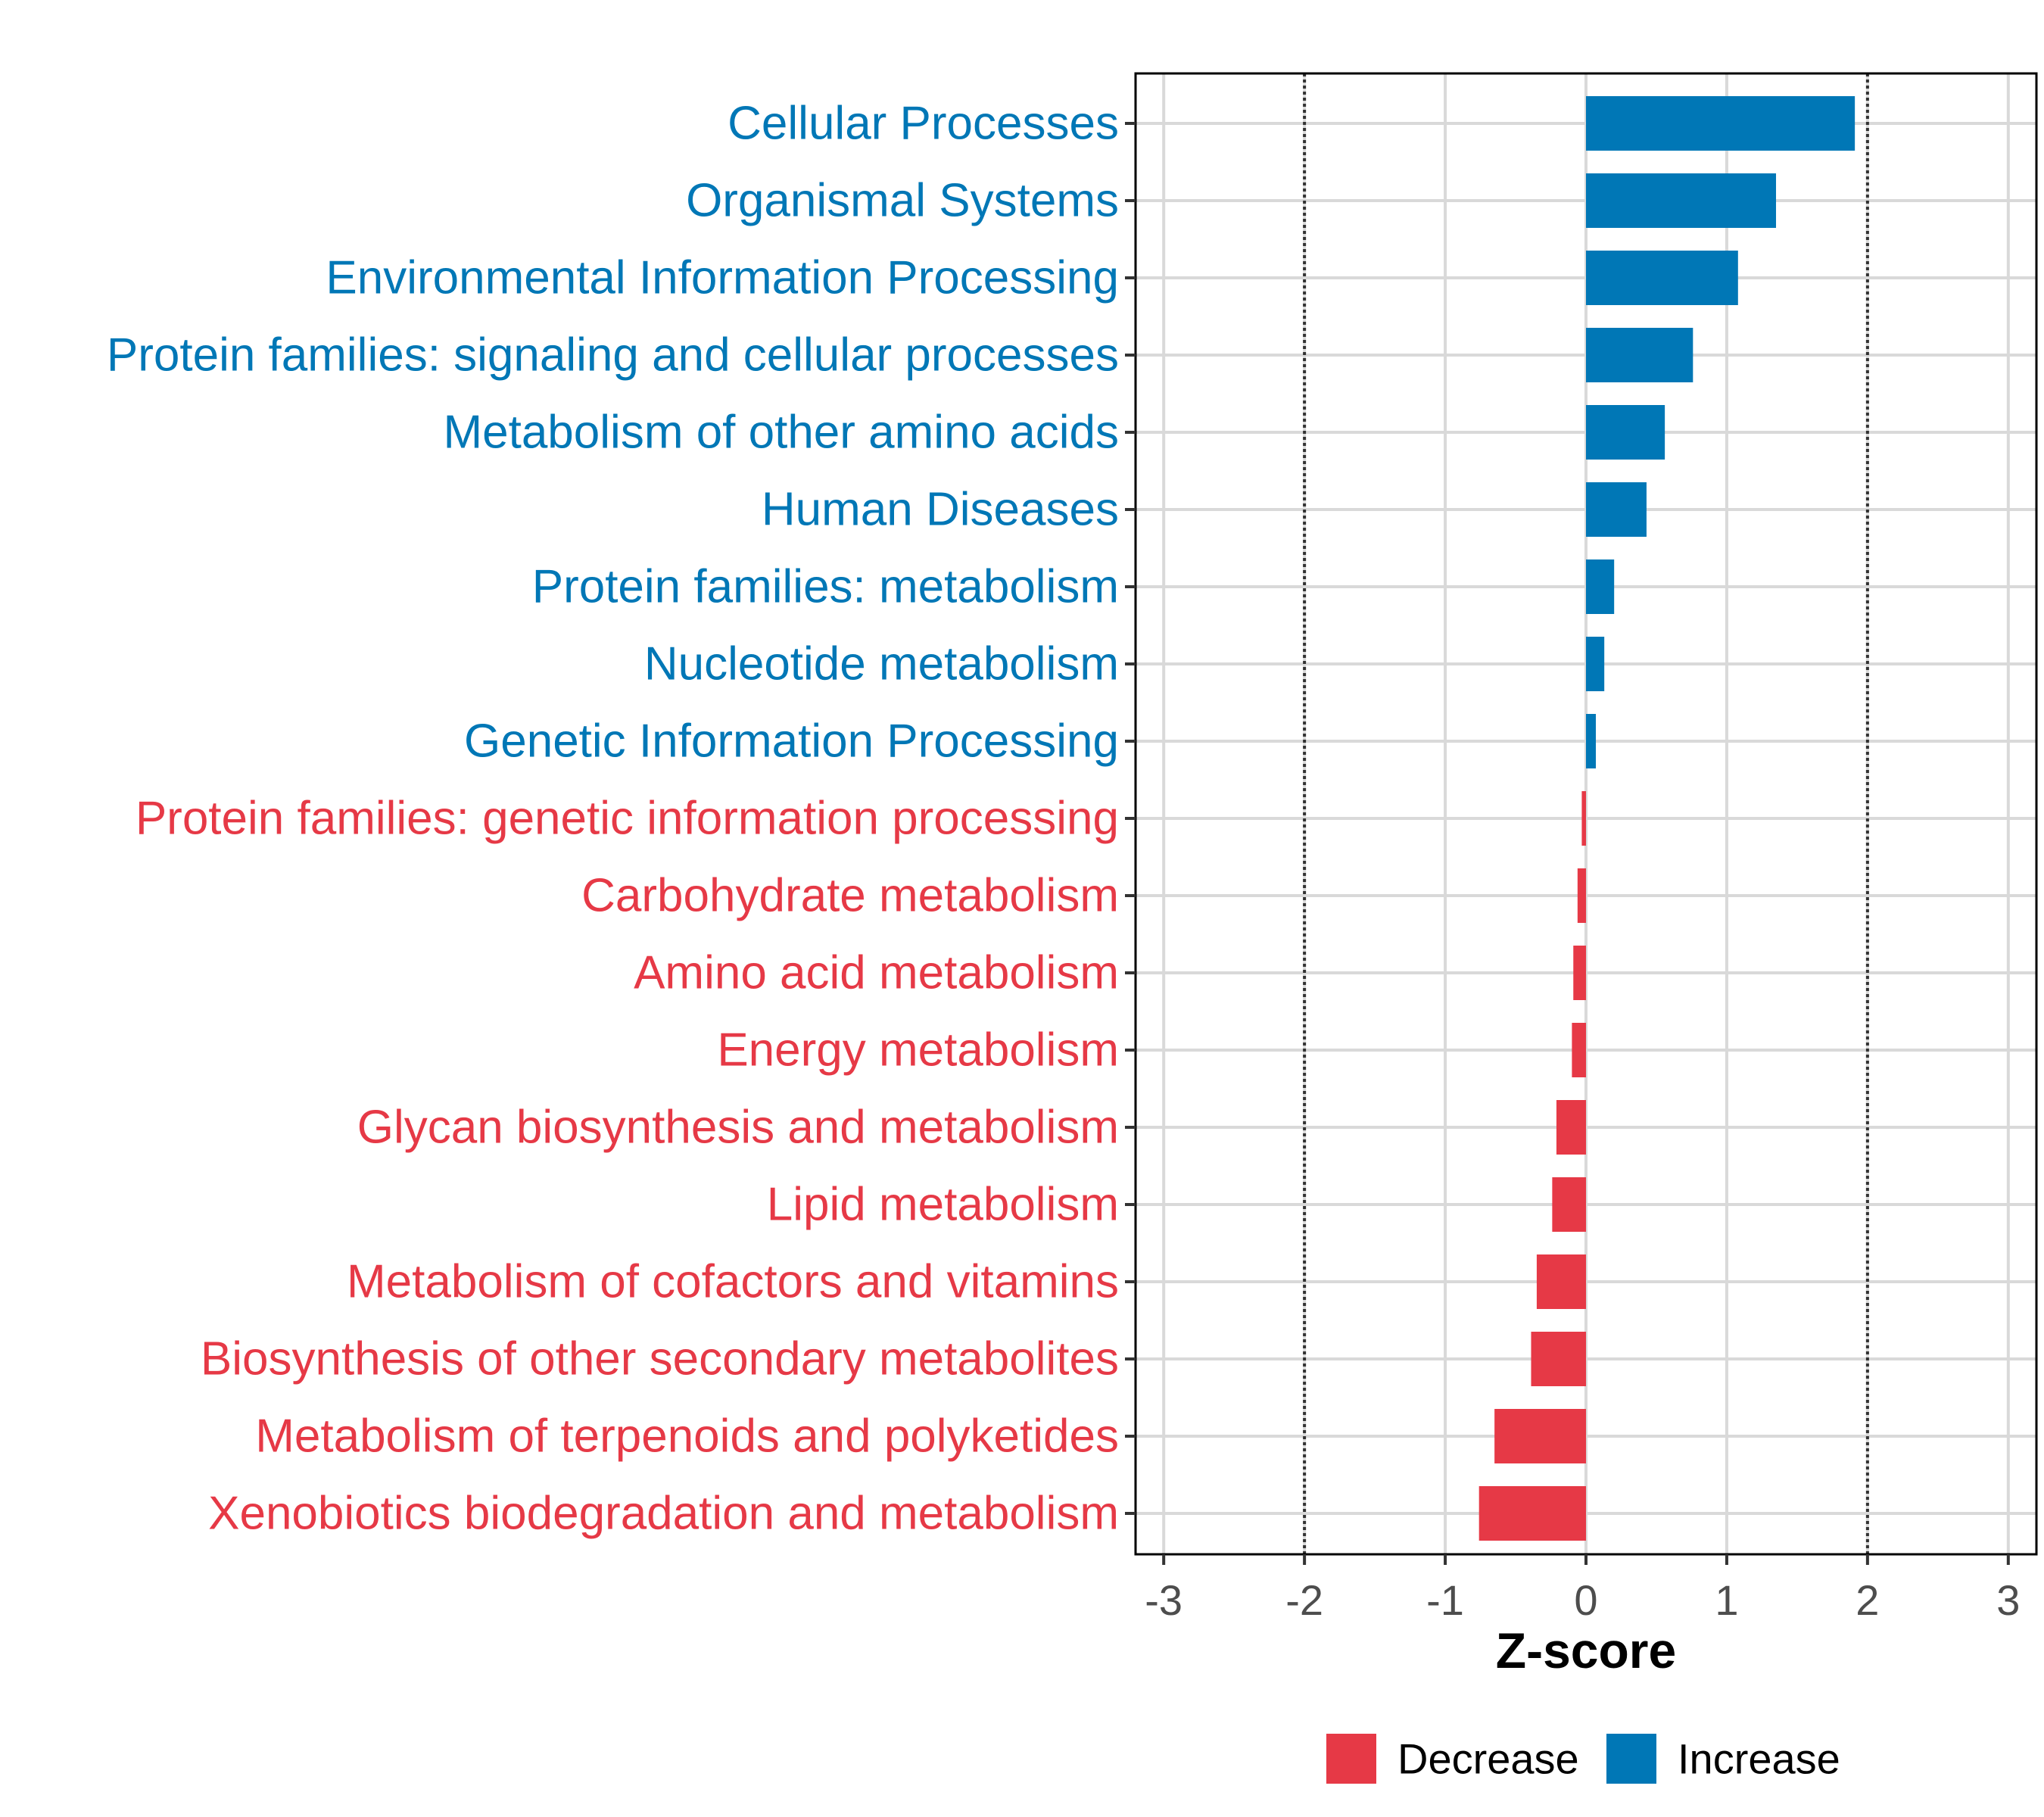 The height and width of the screenshot is (1817, 2044). I want to click on x-axis: -3 -2 -1 0 1 2 3, so click(1582, 1589).